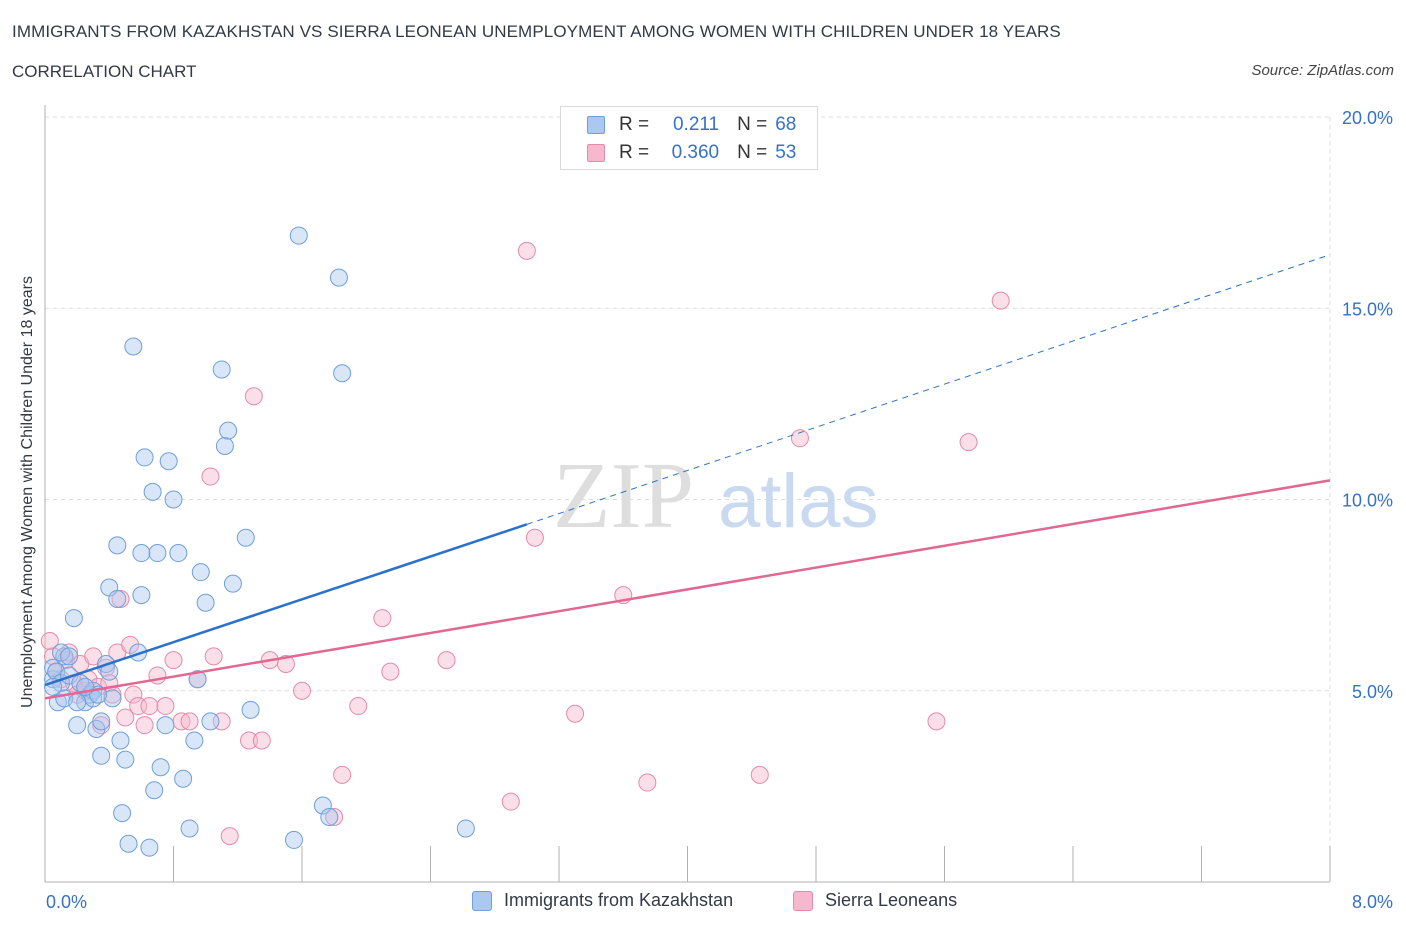 This screenshot has width=1406, height=930. What do you see at coordinates (619, 900) in the screenshot?
I see `legend-label-kazakhstan: Immigrants from Kazakhstan` at bounding box center [619, 900].